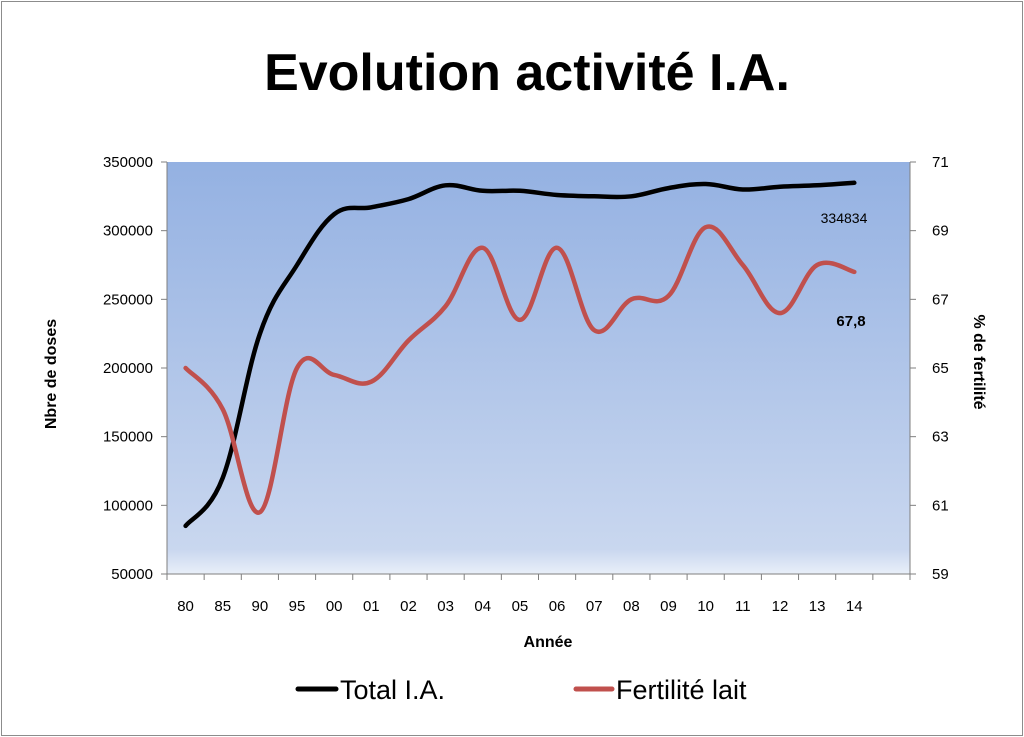 The width and height of the screenshot is (1024, 737). I want to click on x-tick-label: 09, so click(668, 606).